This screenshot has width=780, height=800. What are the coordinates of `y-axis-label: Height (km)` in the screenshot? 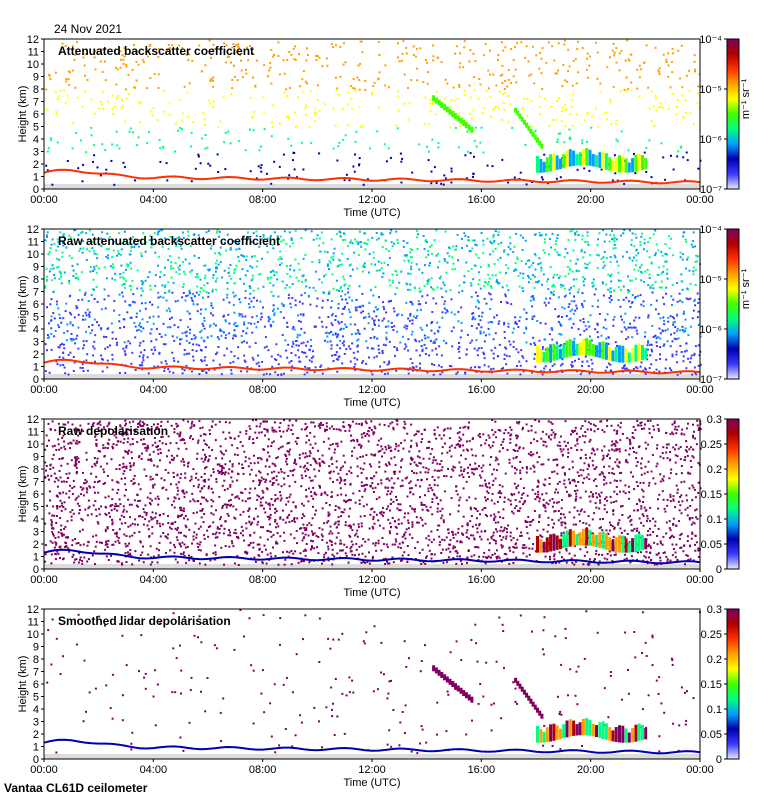 It's located at (23, 494).